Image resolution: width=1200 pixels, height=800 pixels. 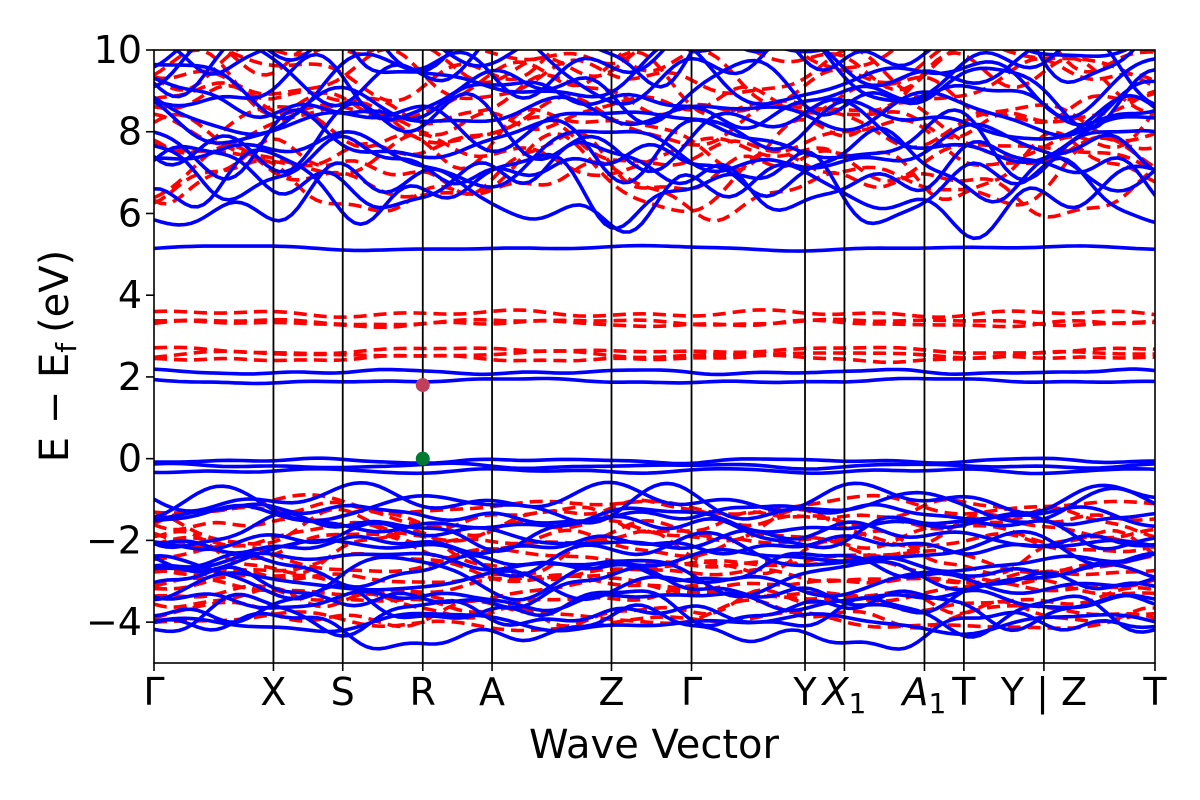 I want to click on x-tick-label-main: S, so click(x=343, y=692).